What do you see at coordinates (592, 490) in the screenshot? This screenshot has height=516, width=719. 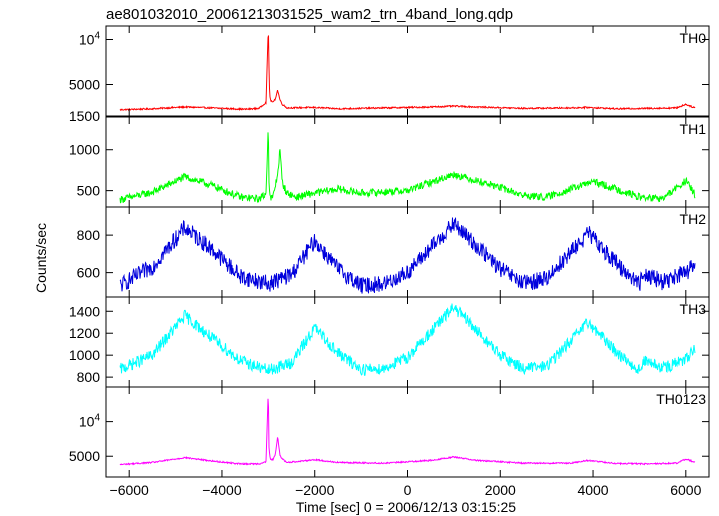 I see `x-tick-label: 4000` at bounding box center [592, 490].